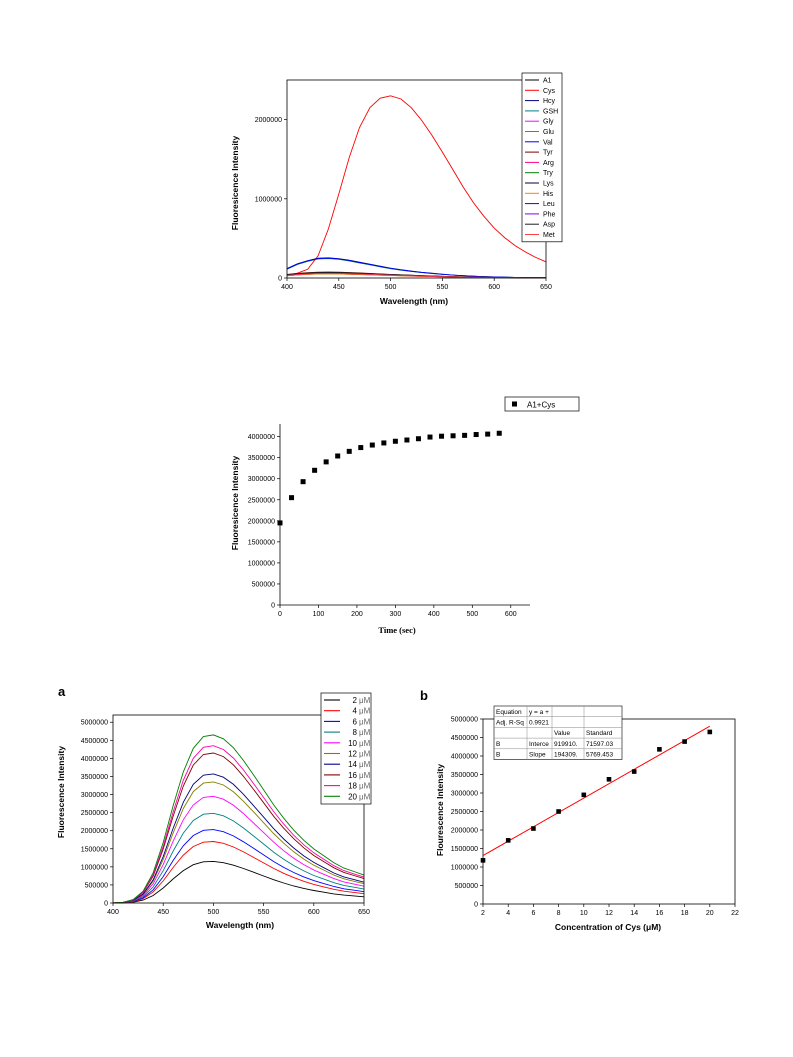 The height and width of the screenshot is (1057, 793). I want to click on series-line-16um, so click(238, 828).